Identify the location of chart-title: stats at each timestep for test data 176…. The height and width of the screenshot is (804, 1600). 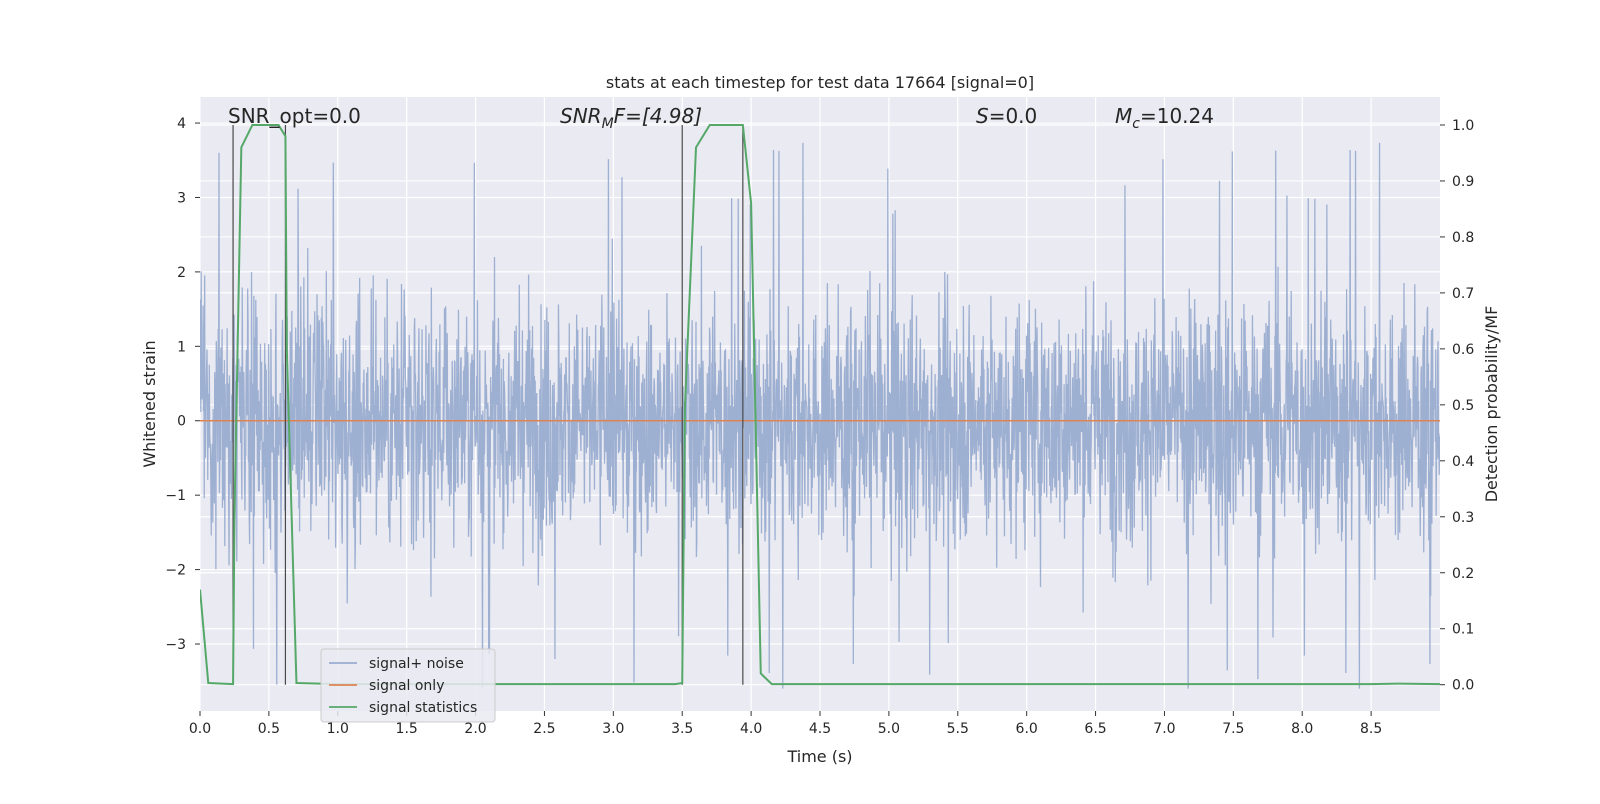
(820, 82).